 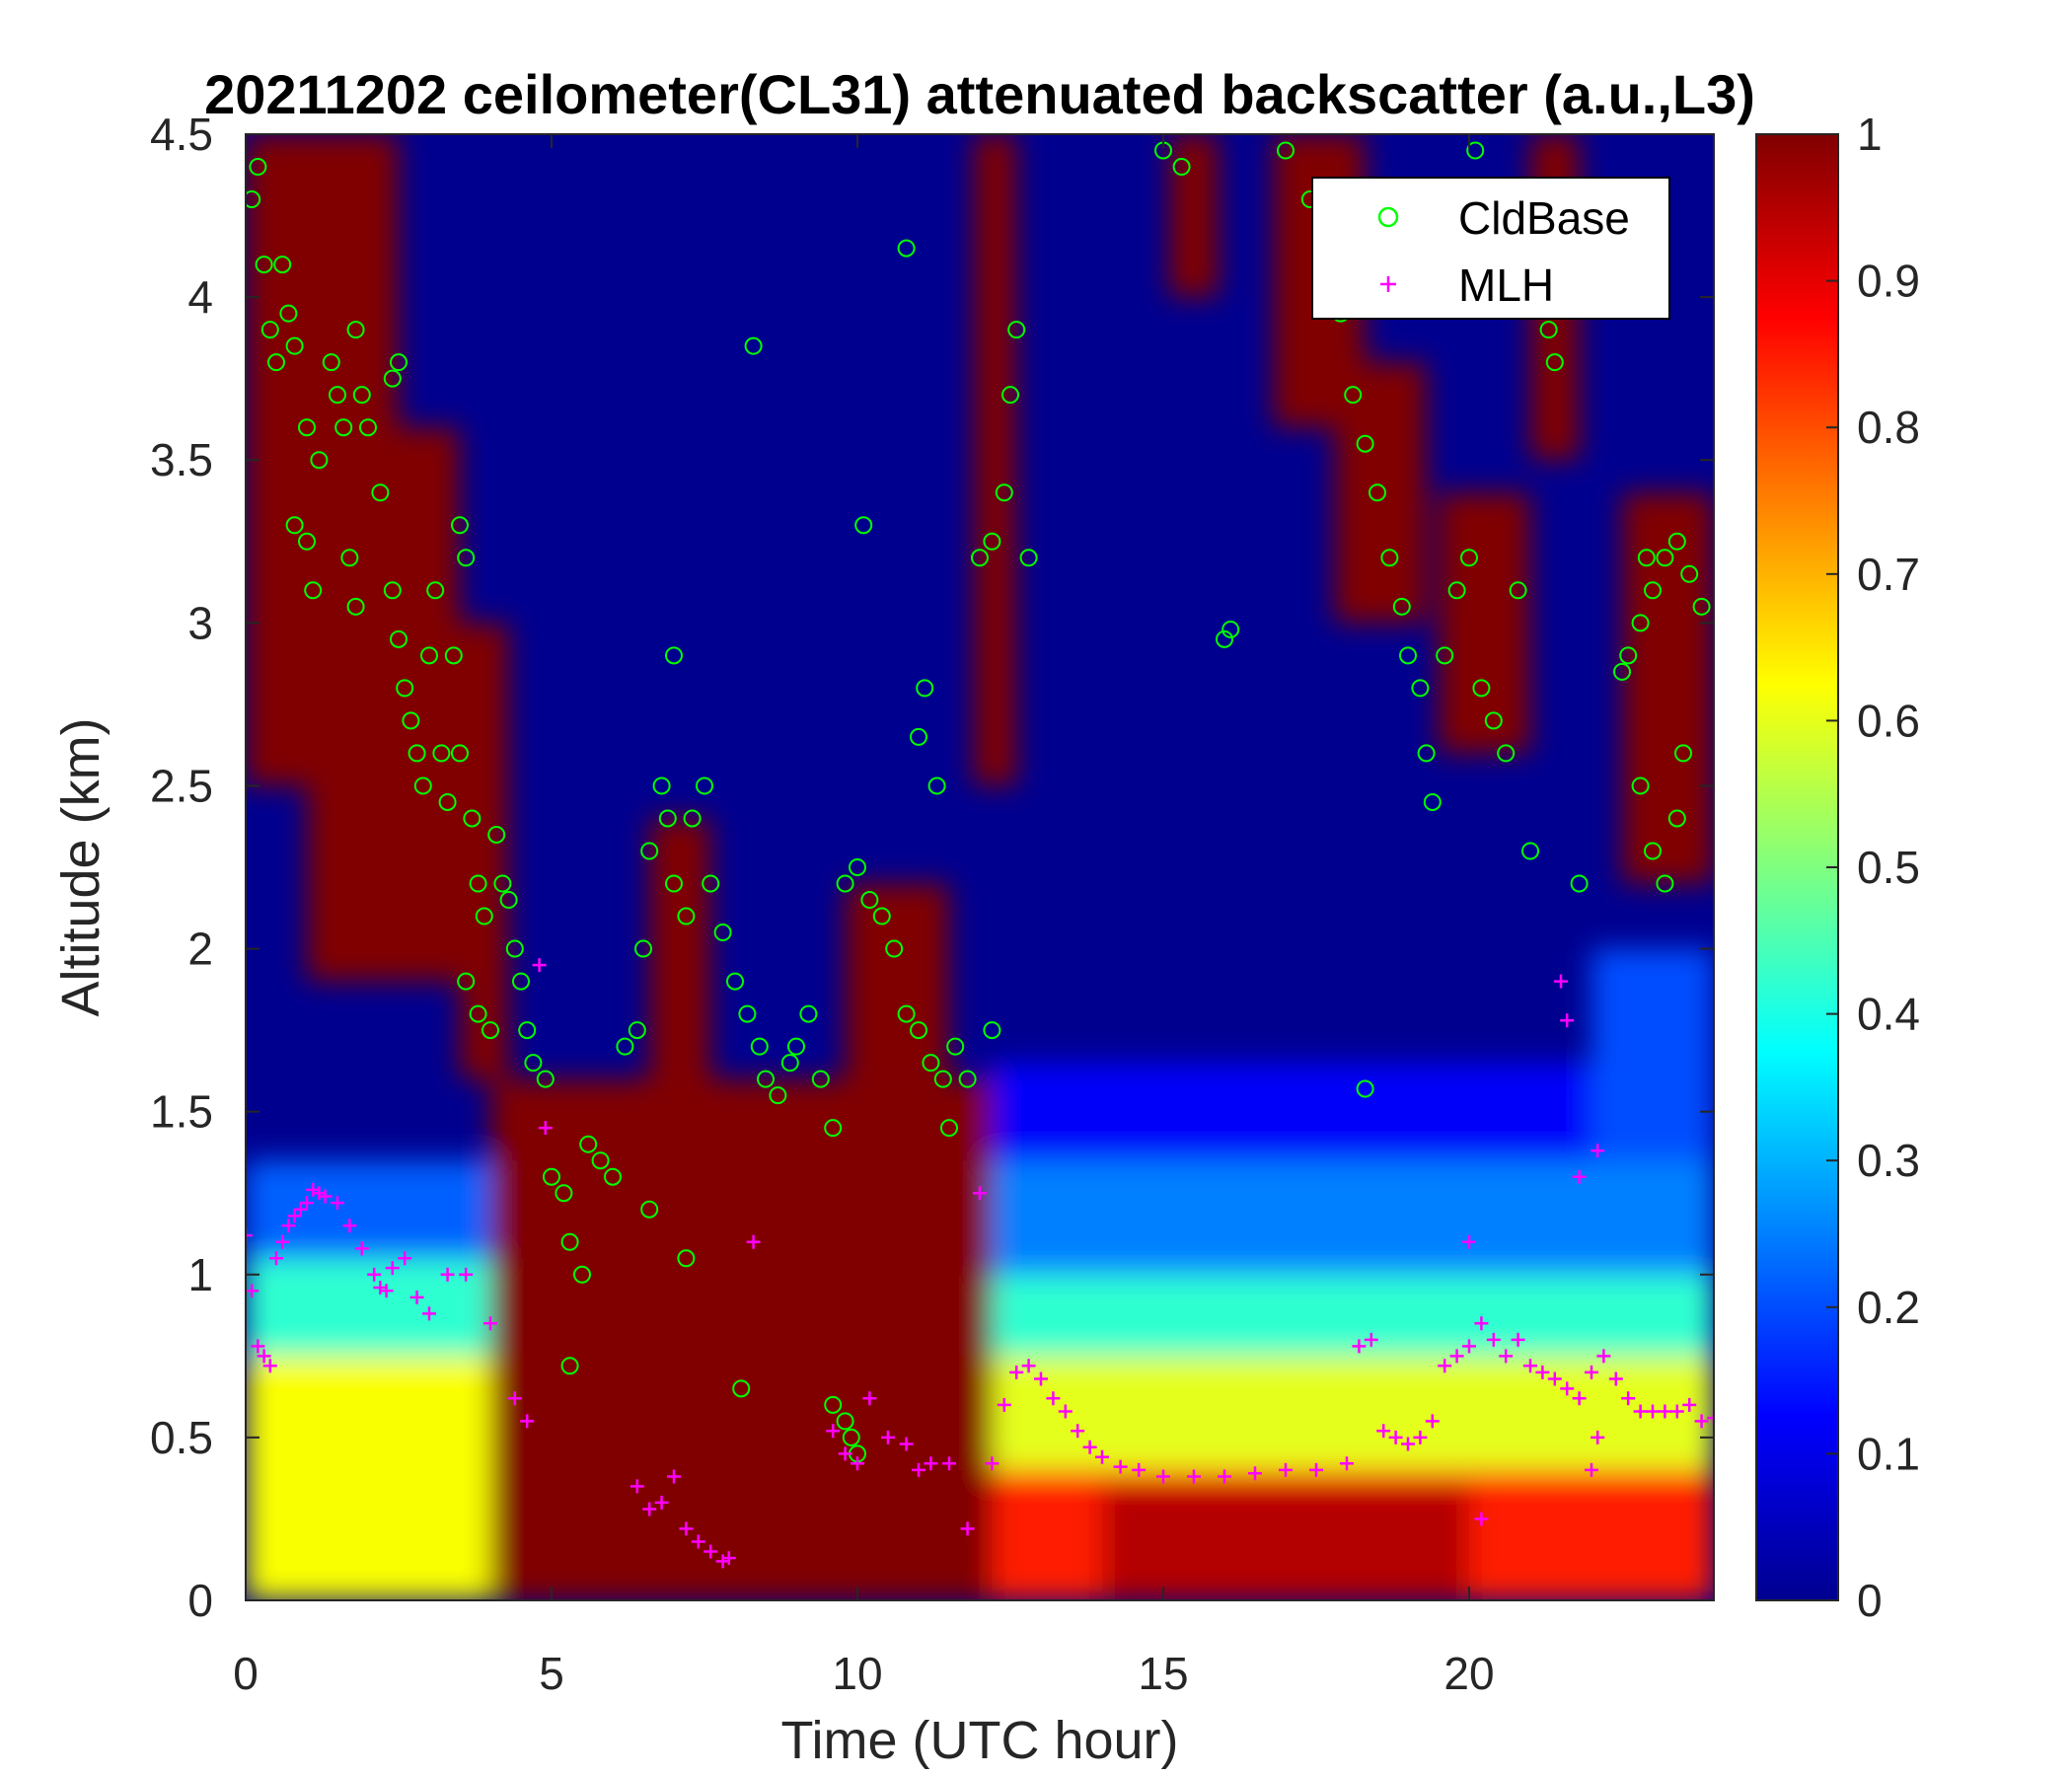 I want to click on legend: CldBase MLH, so click(x=1491, y=249).